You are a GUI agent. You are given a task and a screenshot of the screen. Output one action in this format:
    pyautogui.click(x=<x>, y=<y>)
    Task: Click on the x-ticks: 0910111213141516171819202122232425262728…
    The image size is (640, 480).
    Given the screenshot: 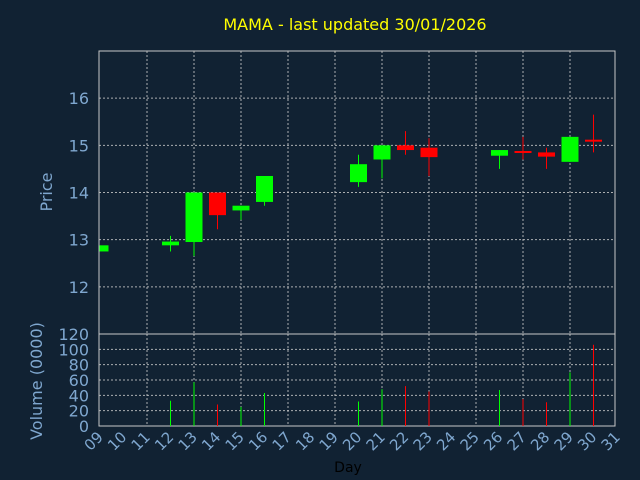 What is the action you would take?
    pyautogui.click(x=352, y=441)
    